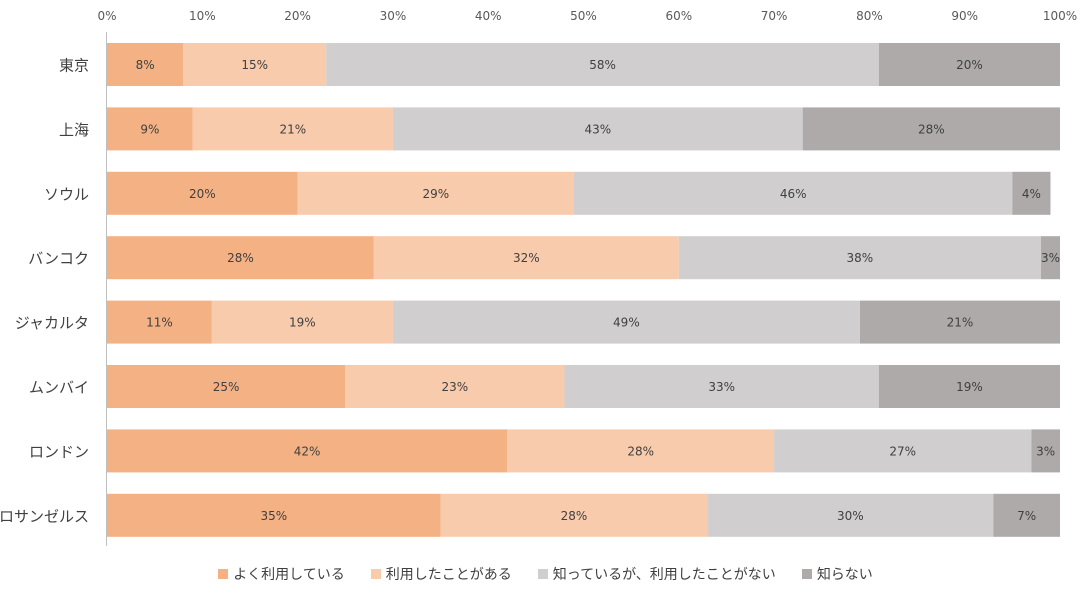  I want to click on legend-label: 知っているが、利用したことがない, so click(664, 575).